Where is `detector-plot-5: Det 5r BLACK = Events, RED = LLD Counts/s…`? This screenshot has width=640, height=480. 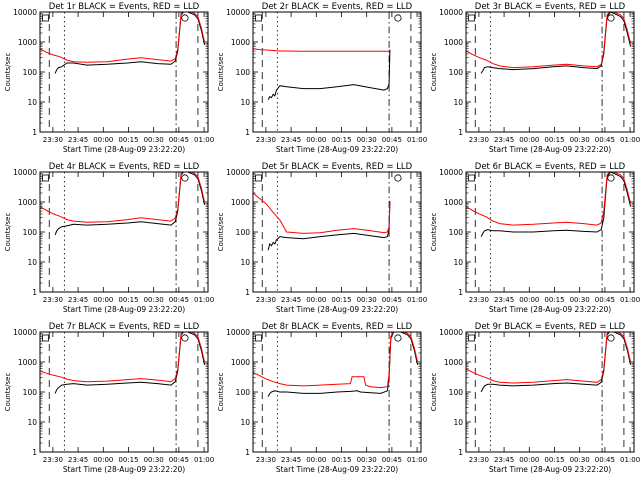 detector-plot-5: Det 5r BLACK = Events, RED = LLD Counts/s… is located at coordinates (322, 238).